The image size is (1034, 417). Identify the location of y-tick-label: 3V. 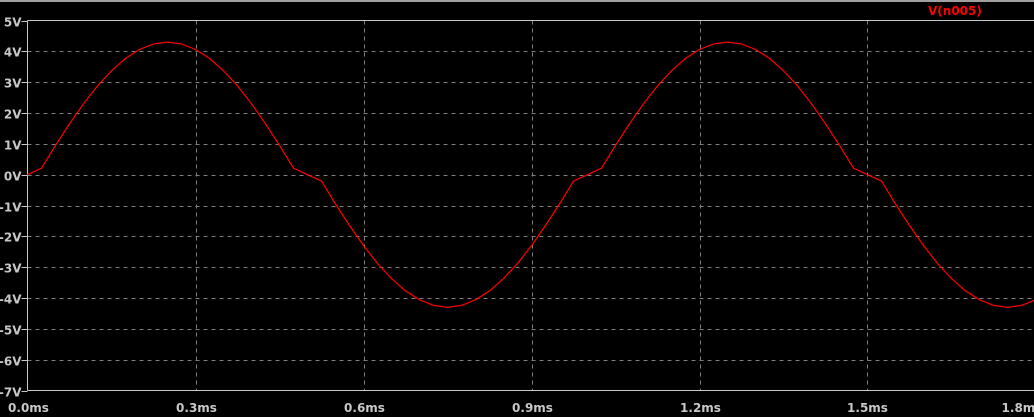
(13, 84).